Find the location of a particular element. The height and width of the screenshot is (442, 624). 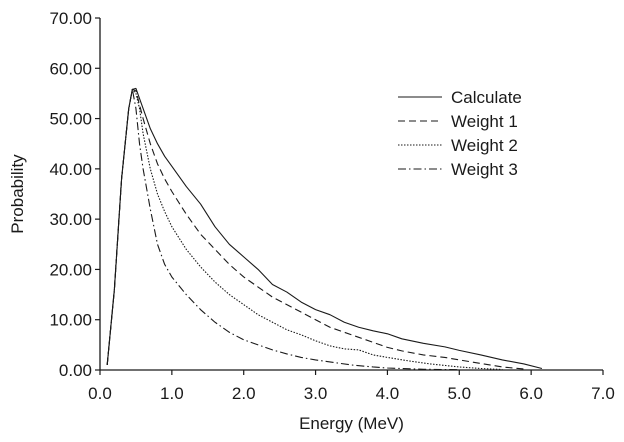

y-tick-label: 0.00 is located at coordinates (75, 370).